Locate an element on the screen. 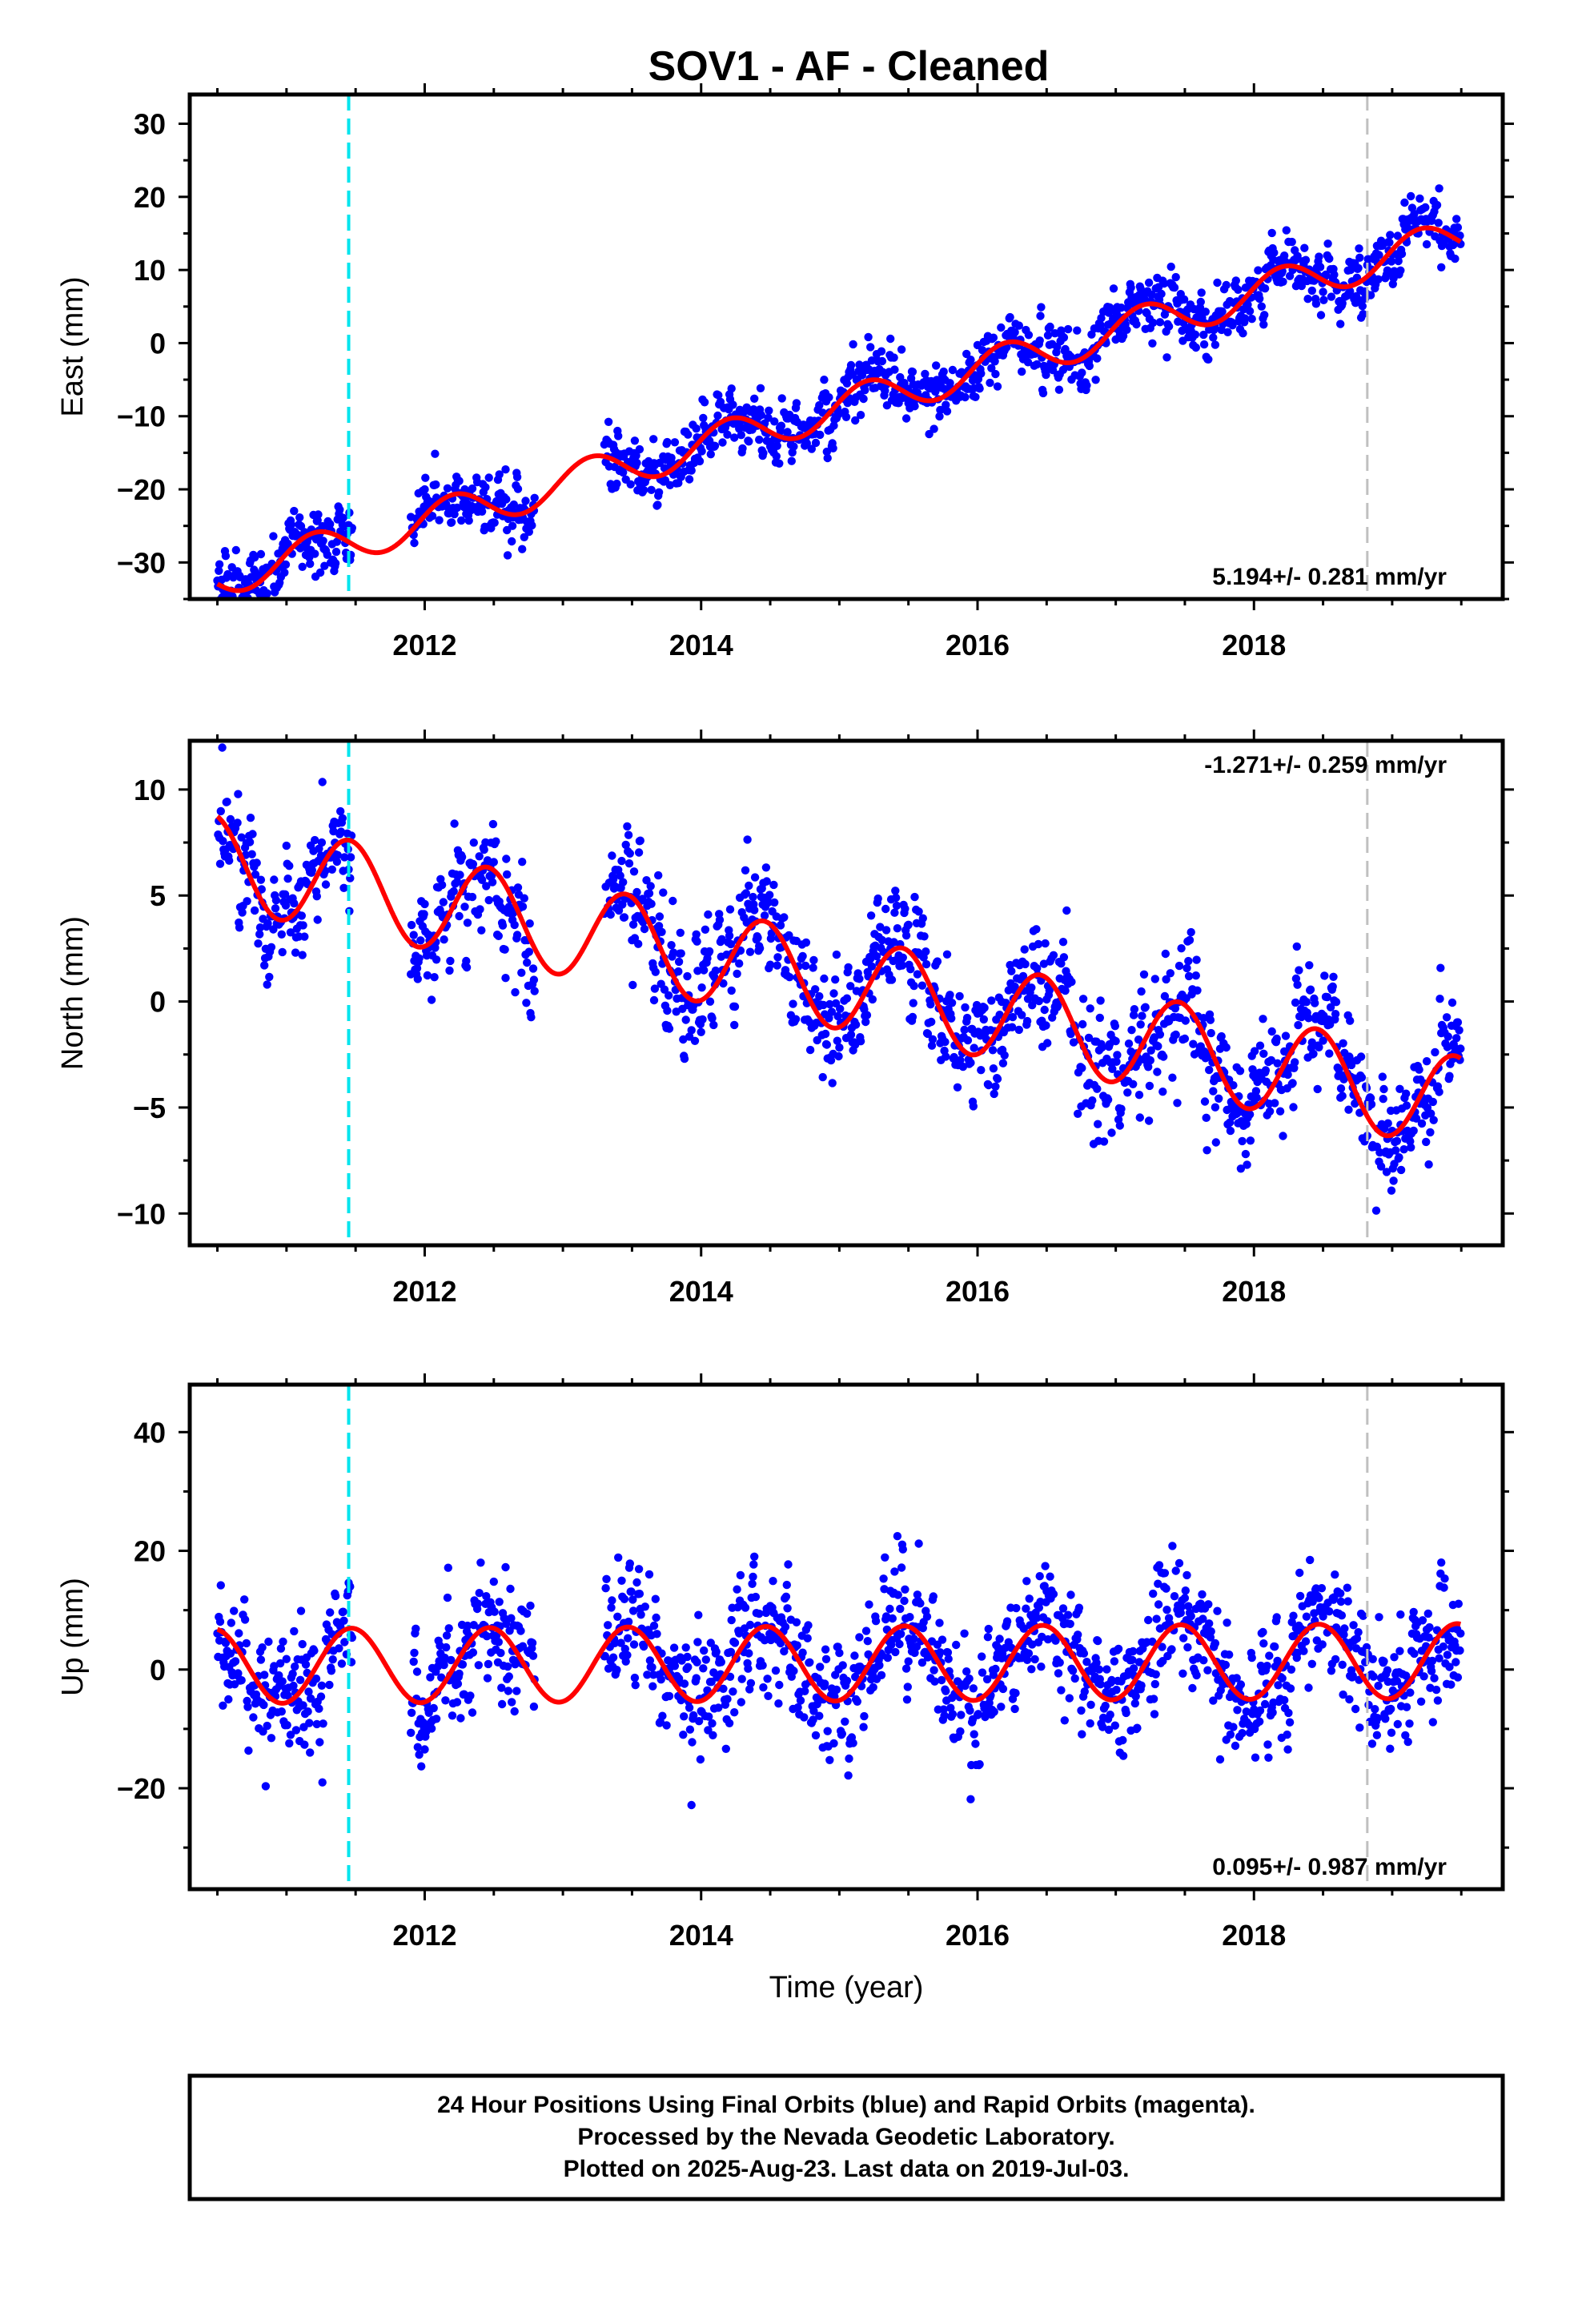  x-tick-label: 2018 is located at coordinates (1254, 1291).